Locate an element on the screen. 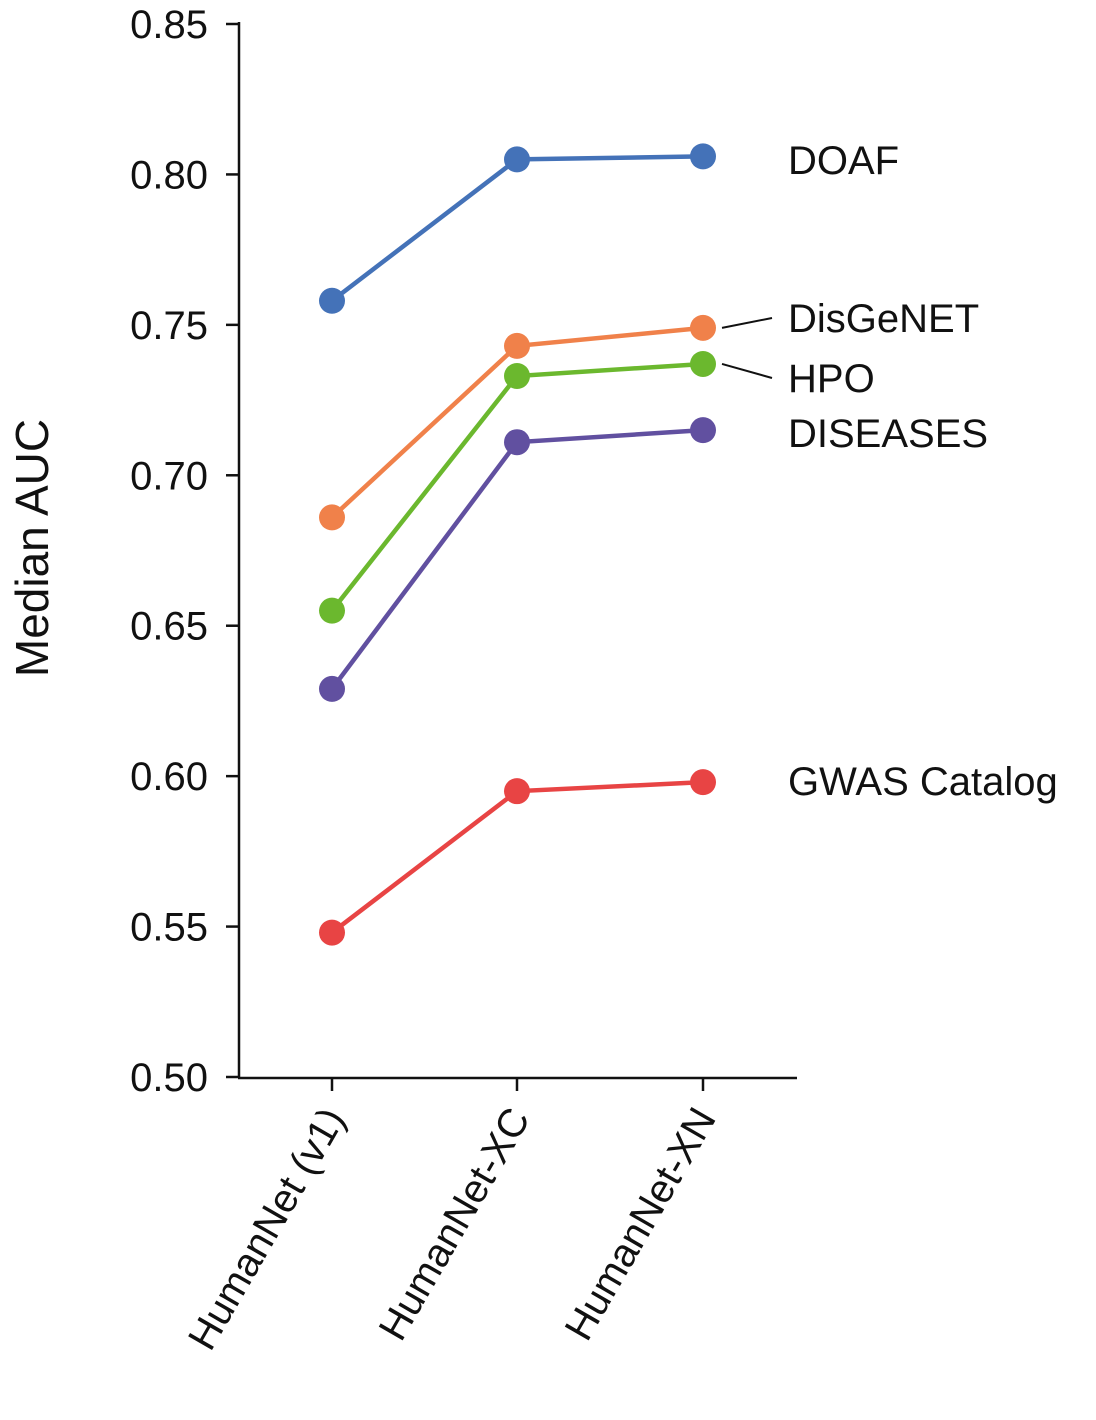 The image size is (1096, 1420). y-tick-label: 0.75 is located at coordinates (169, 326).